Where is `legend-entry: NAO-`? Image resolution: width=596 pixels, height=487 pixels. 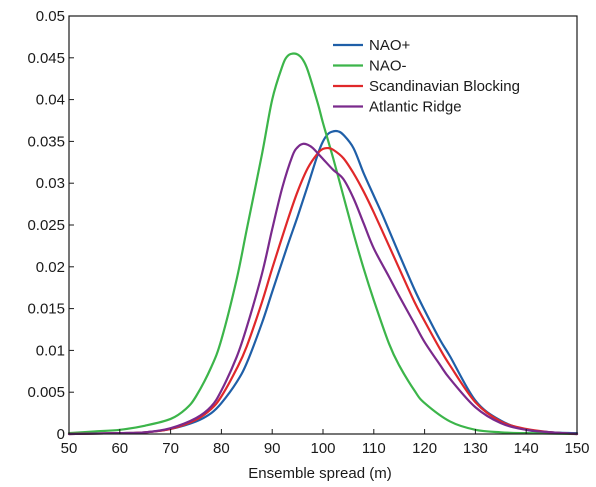
legend-entry: NAO- is located at coordinates (388, 66).